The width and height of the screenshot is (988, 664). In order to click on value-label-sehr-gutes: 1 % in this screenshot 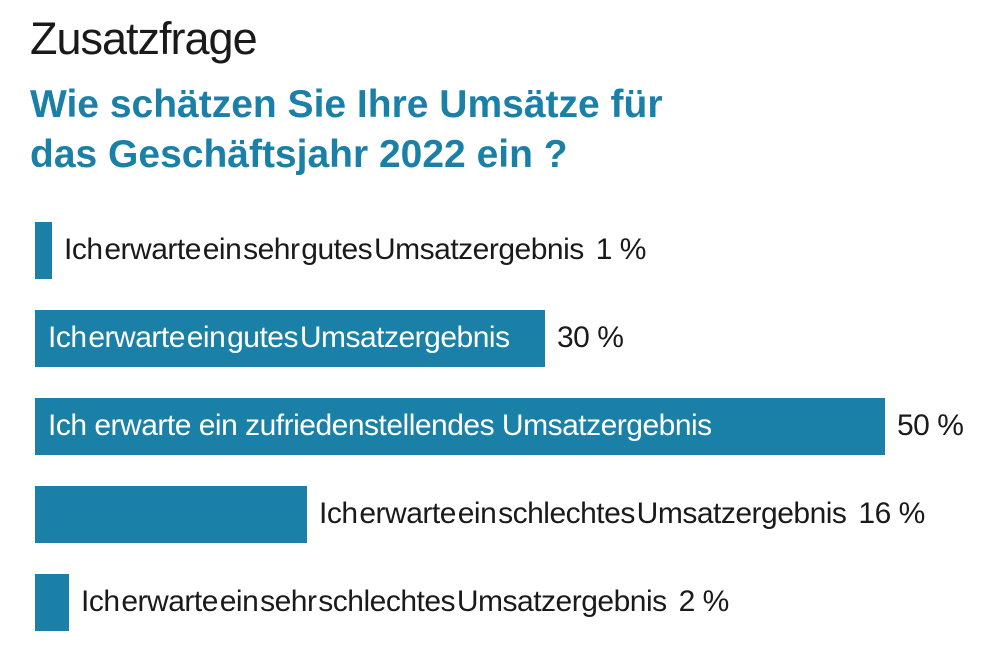, I will do `click(621, 249)`.